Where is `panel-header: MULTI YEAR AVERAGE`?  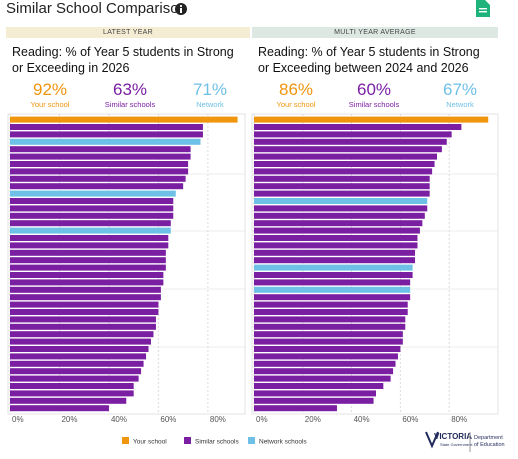
panel-header: MULTI YEAR AVERAGE is located at coordinates (375, 32).